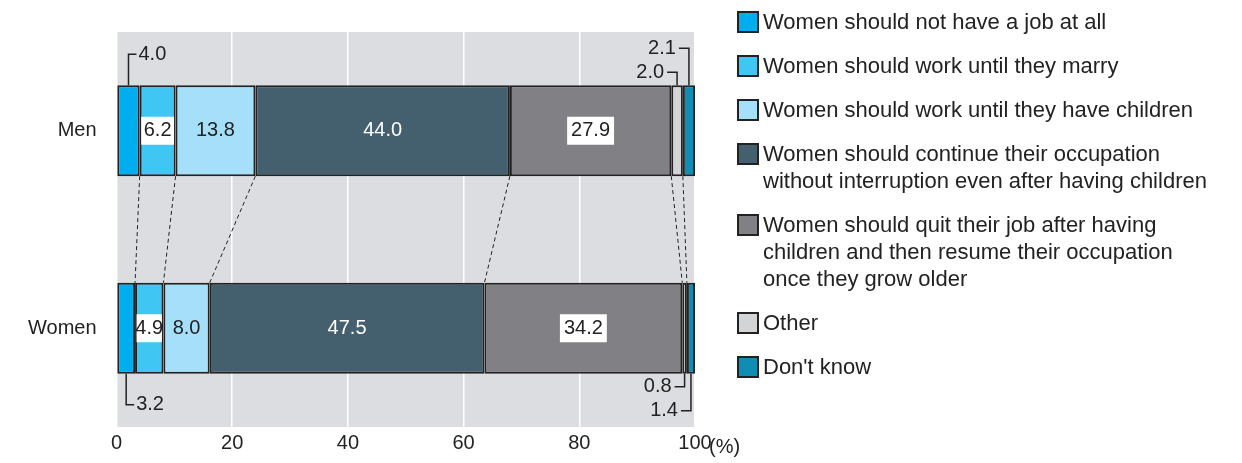  Describe the element at coordinates (657, 385) in the screenshot. I see `data-label: 0.8` at that location.